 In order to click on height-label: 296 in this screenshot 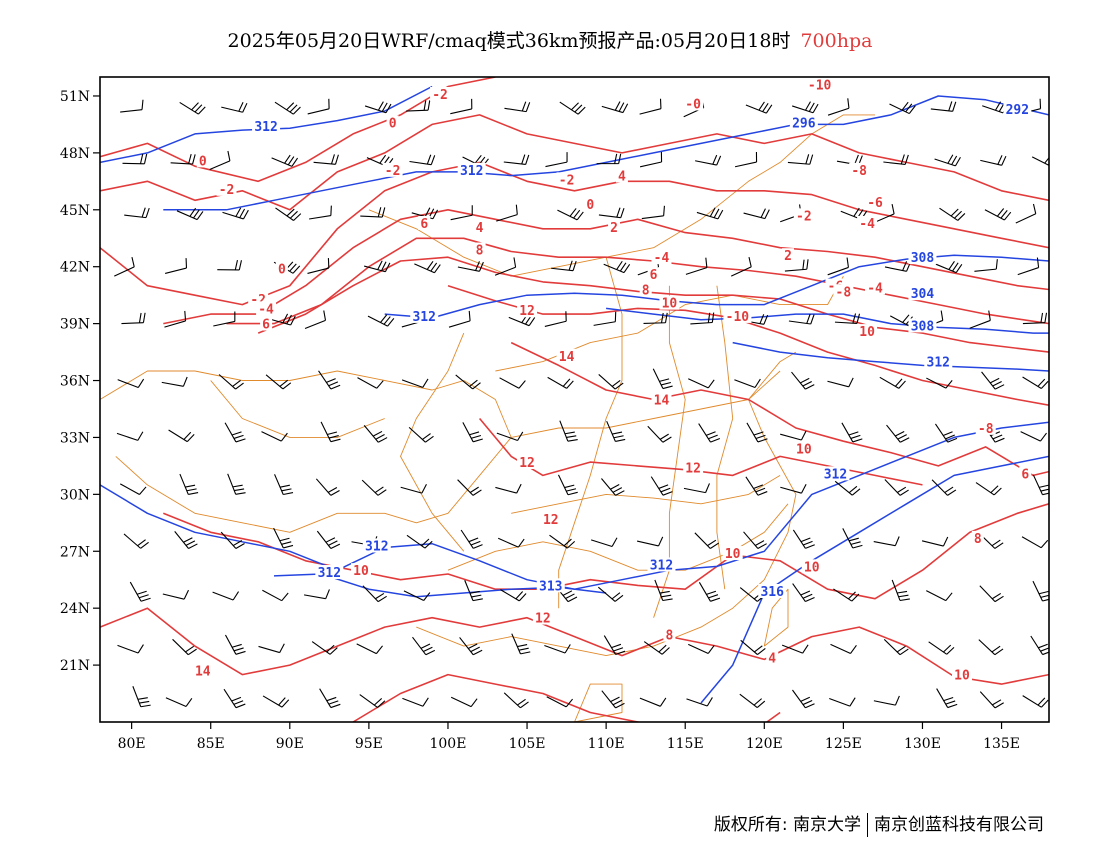, I will do `click(804, 123)`.